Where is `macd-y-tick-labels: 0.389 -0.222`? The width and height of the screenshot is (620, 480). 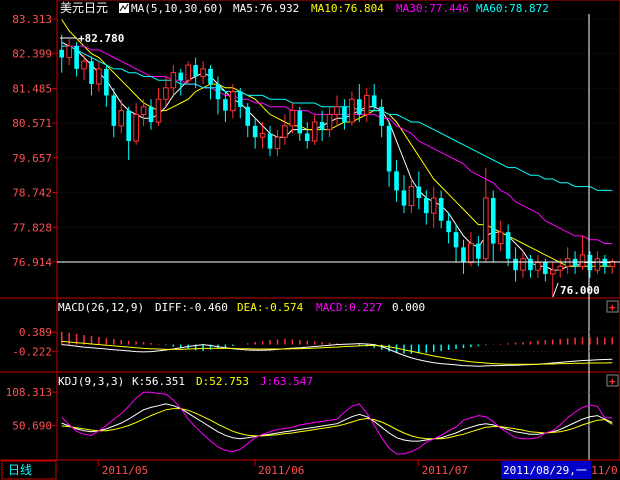 macd-y-tick-labels: 0.389 -0.222 is located at coordinates (32, 342).